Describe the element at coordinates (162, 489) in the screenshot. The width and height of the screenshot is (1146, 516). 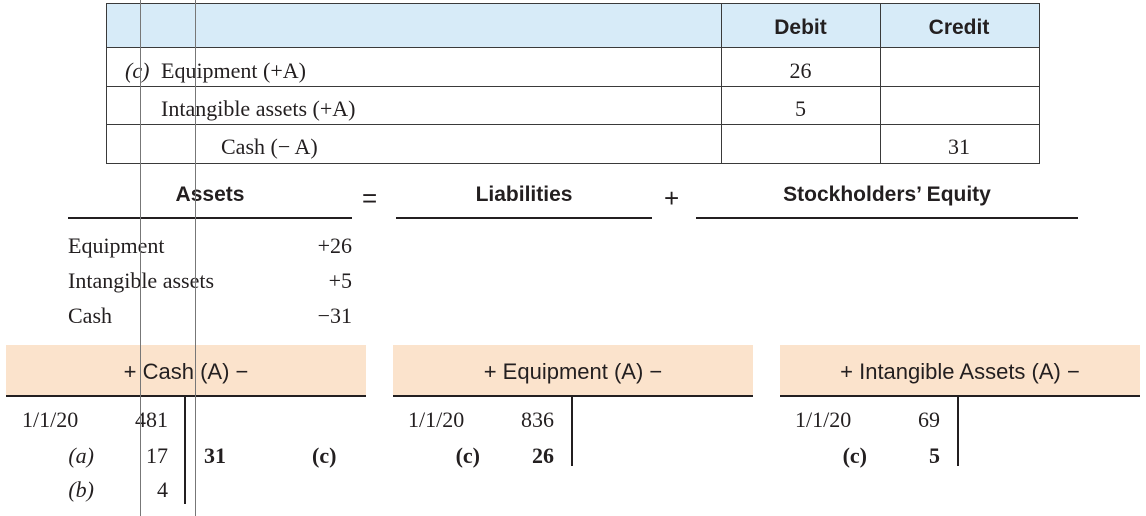
I see `t-debit-amount: 4` at that location.